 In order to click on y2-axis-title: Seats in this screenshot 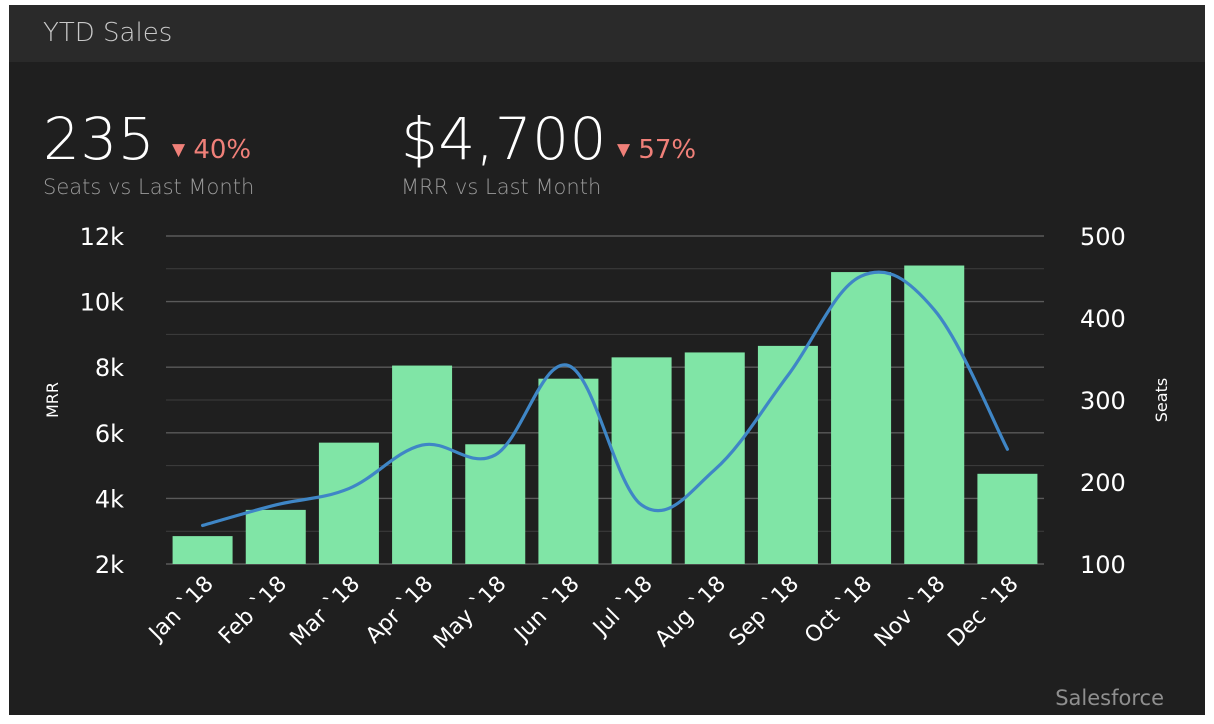, I will do `click(1161, 400)`.